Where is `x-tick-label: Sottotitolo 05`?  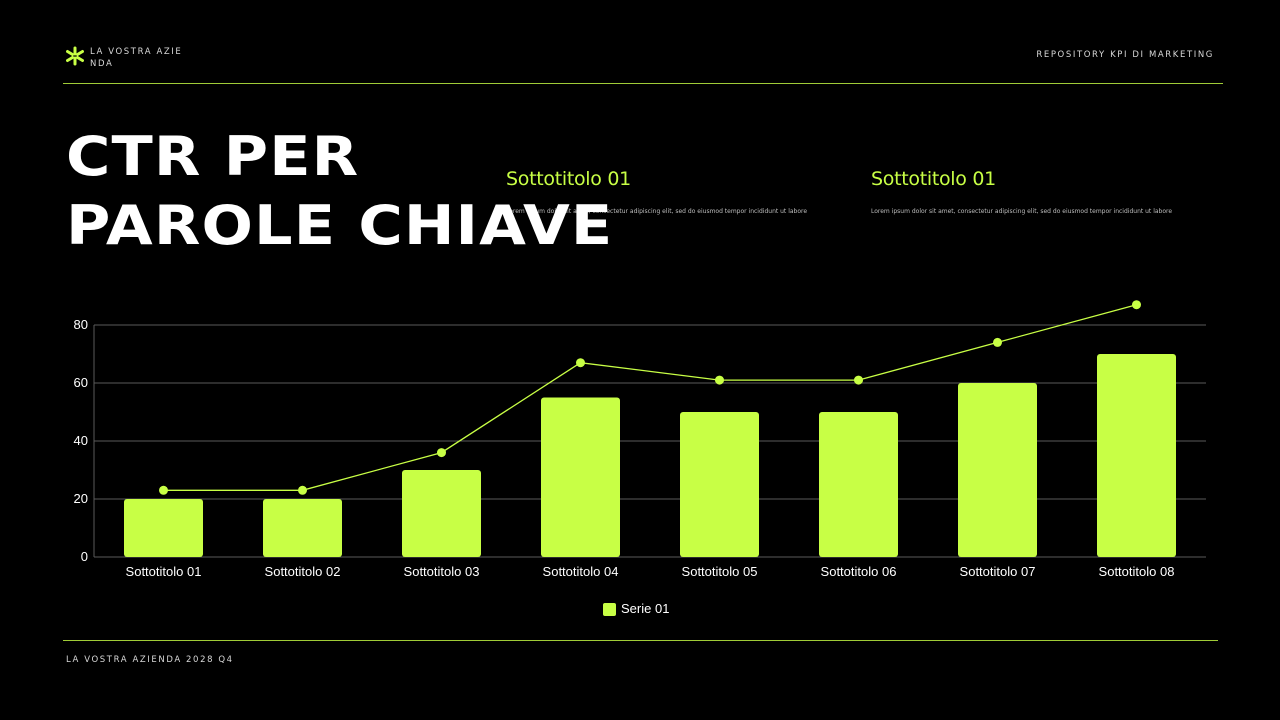 x-tick-label: Sottotitolo 05 is located at coordinates (720, 571).